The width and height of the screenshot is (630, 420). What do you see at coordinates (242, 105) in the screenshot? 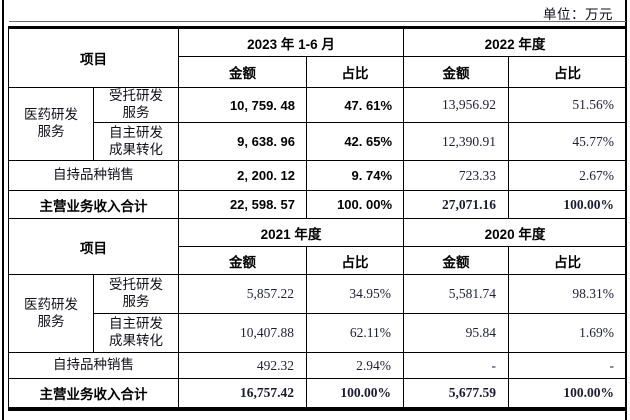
I see `cell-amount: 10, 759. 48` at bounding box center [242, 105].